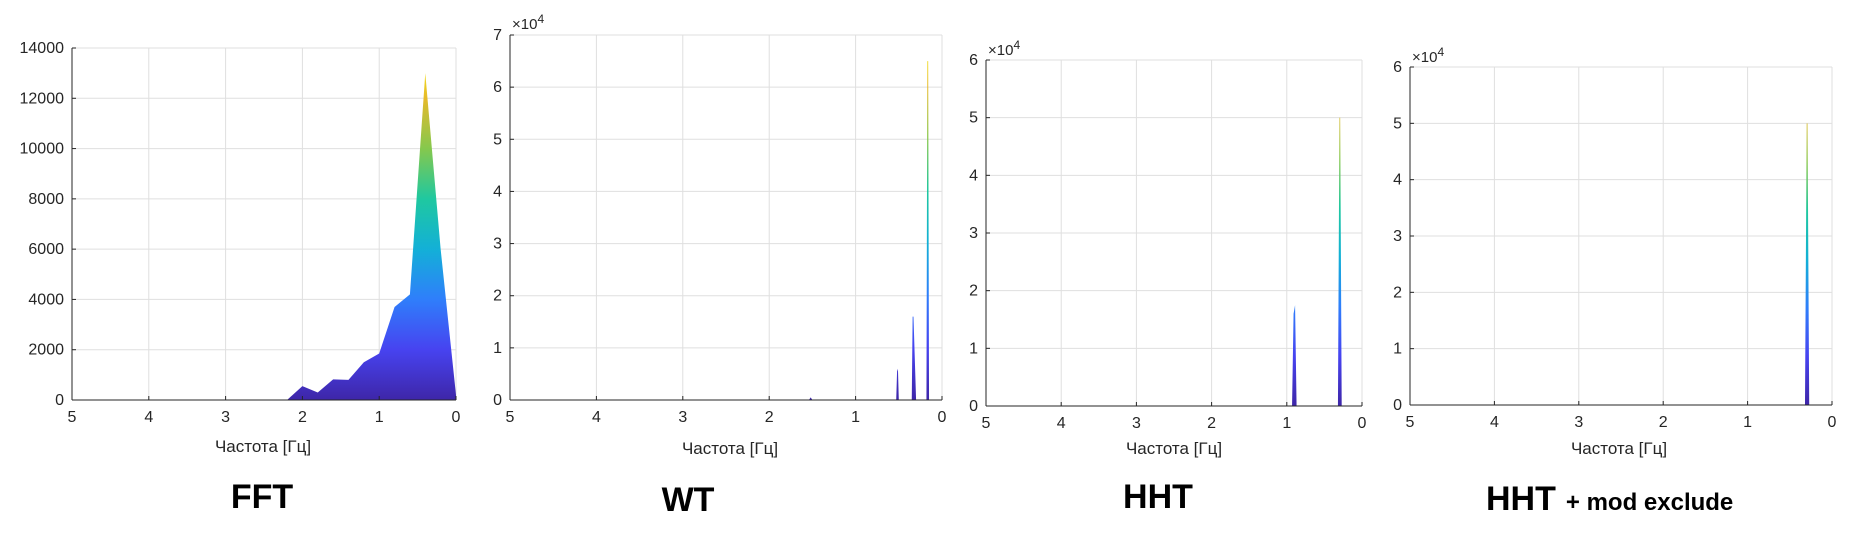 Image resolution: width=1852 pixels, height=537 pixels. I want to click on hht-x-tick-label: 1, so click(1286, 423).